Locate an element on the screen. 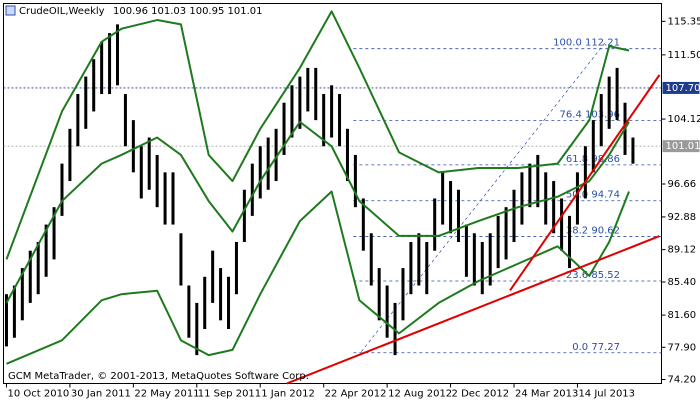 The width and height of the screenshot is (700, 406). icon is located at coordinates (10, 10).